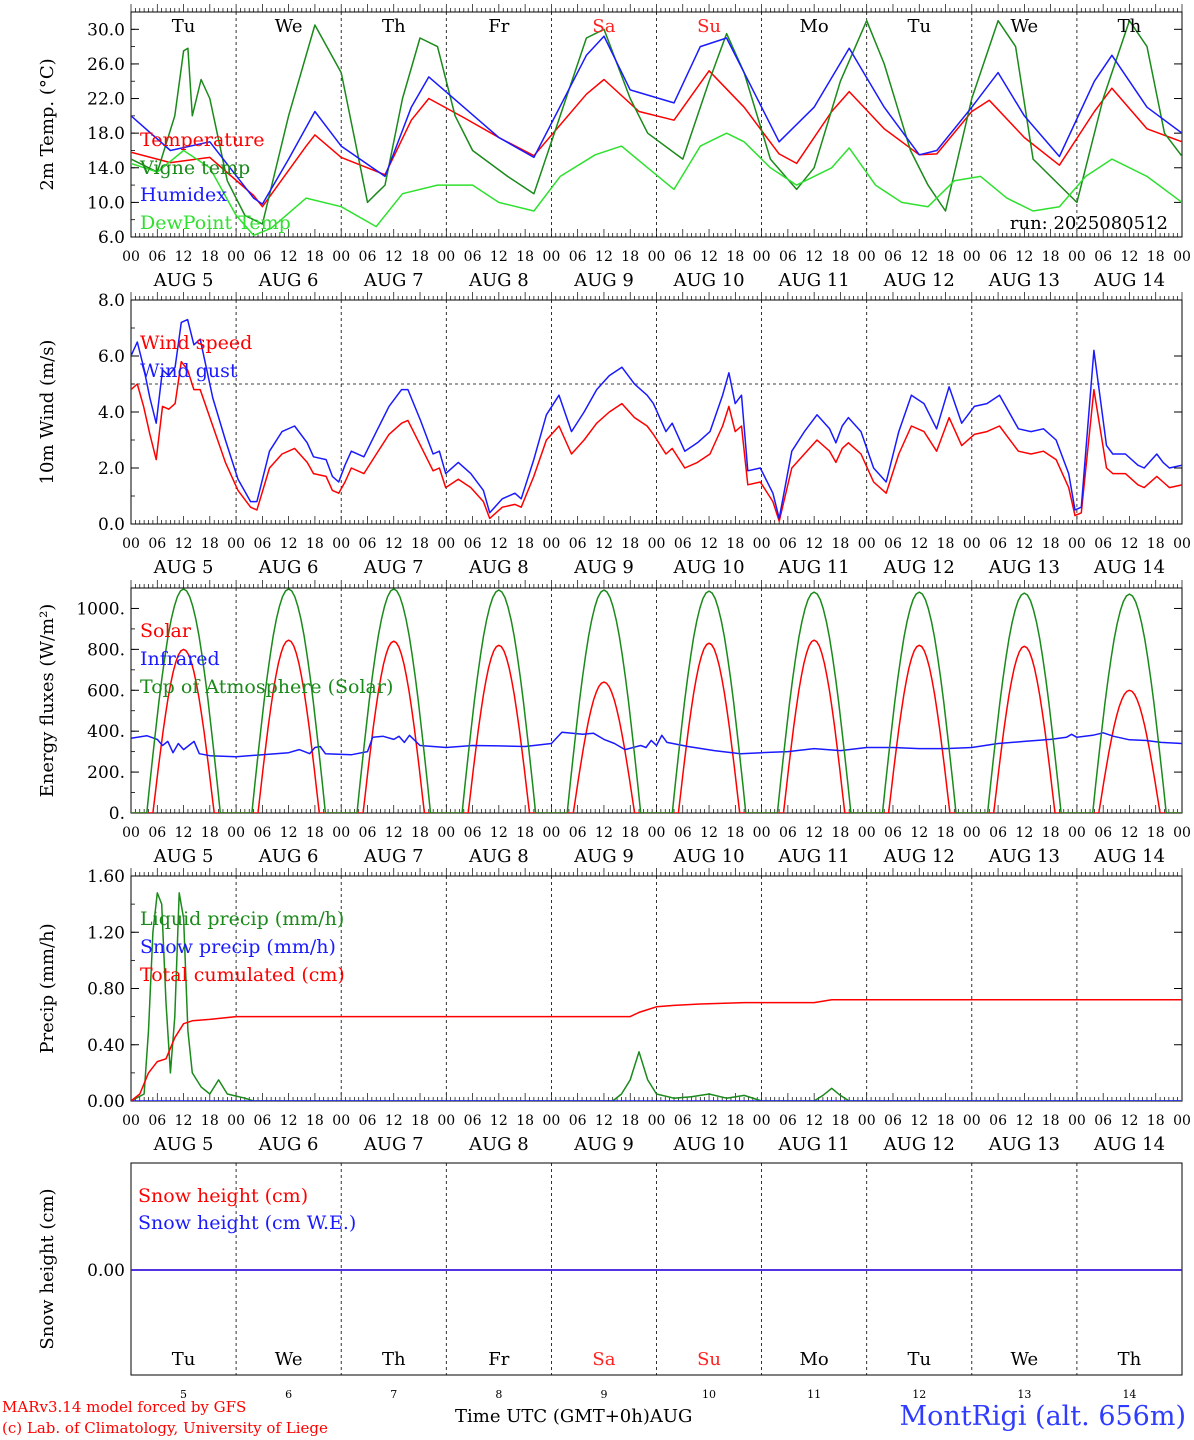  Describe the element at coordinates (814, 567) in the screenshot. I see `date-label: AUG 11` at that location.